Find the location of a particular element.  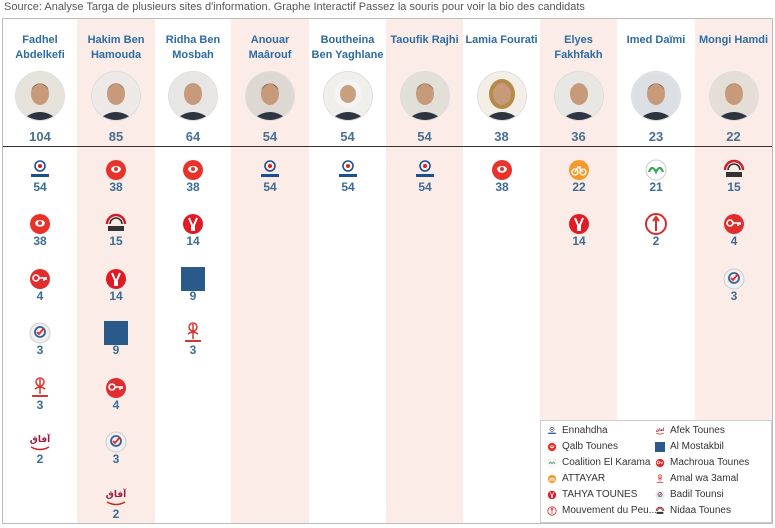

candidate-name: Boutheina Ben Yaghlane is located at coordinates (347, 47).